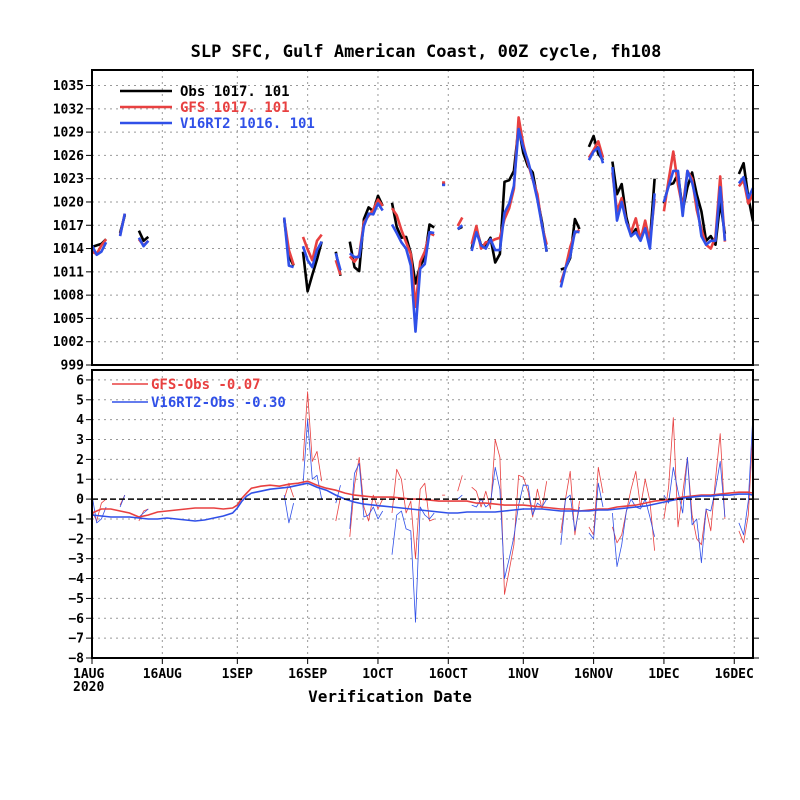  I want to click on top-y-tick-label: 1032, so click(68, 109).